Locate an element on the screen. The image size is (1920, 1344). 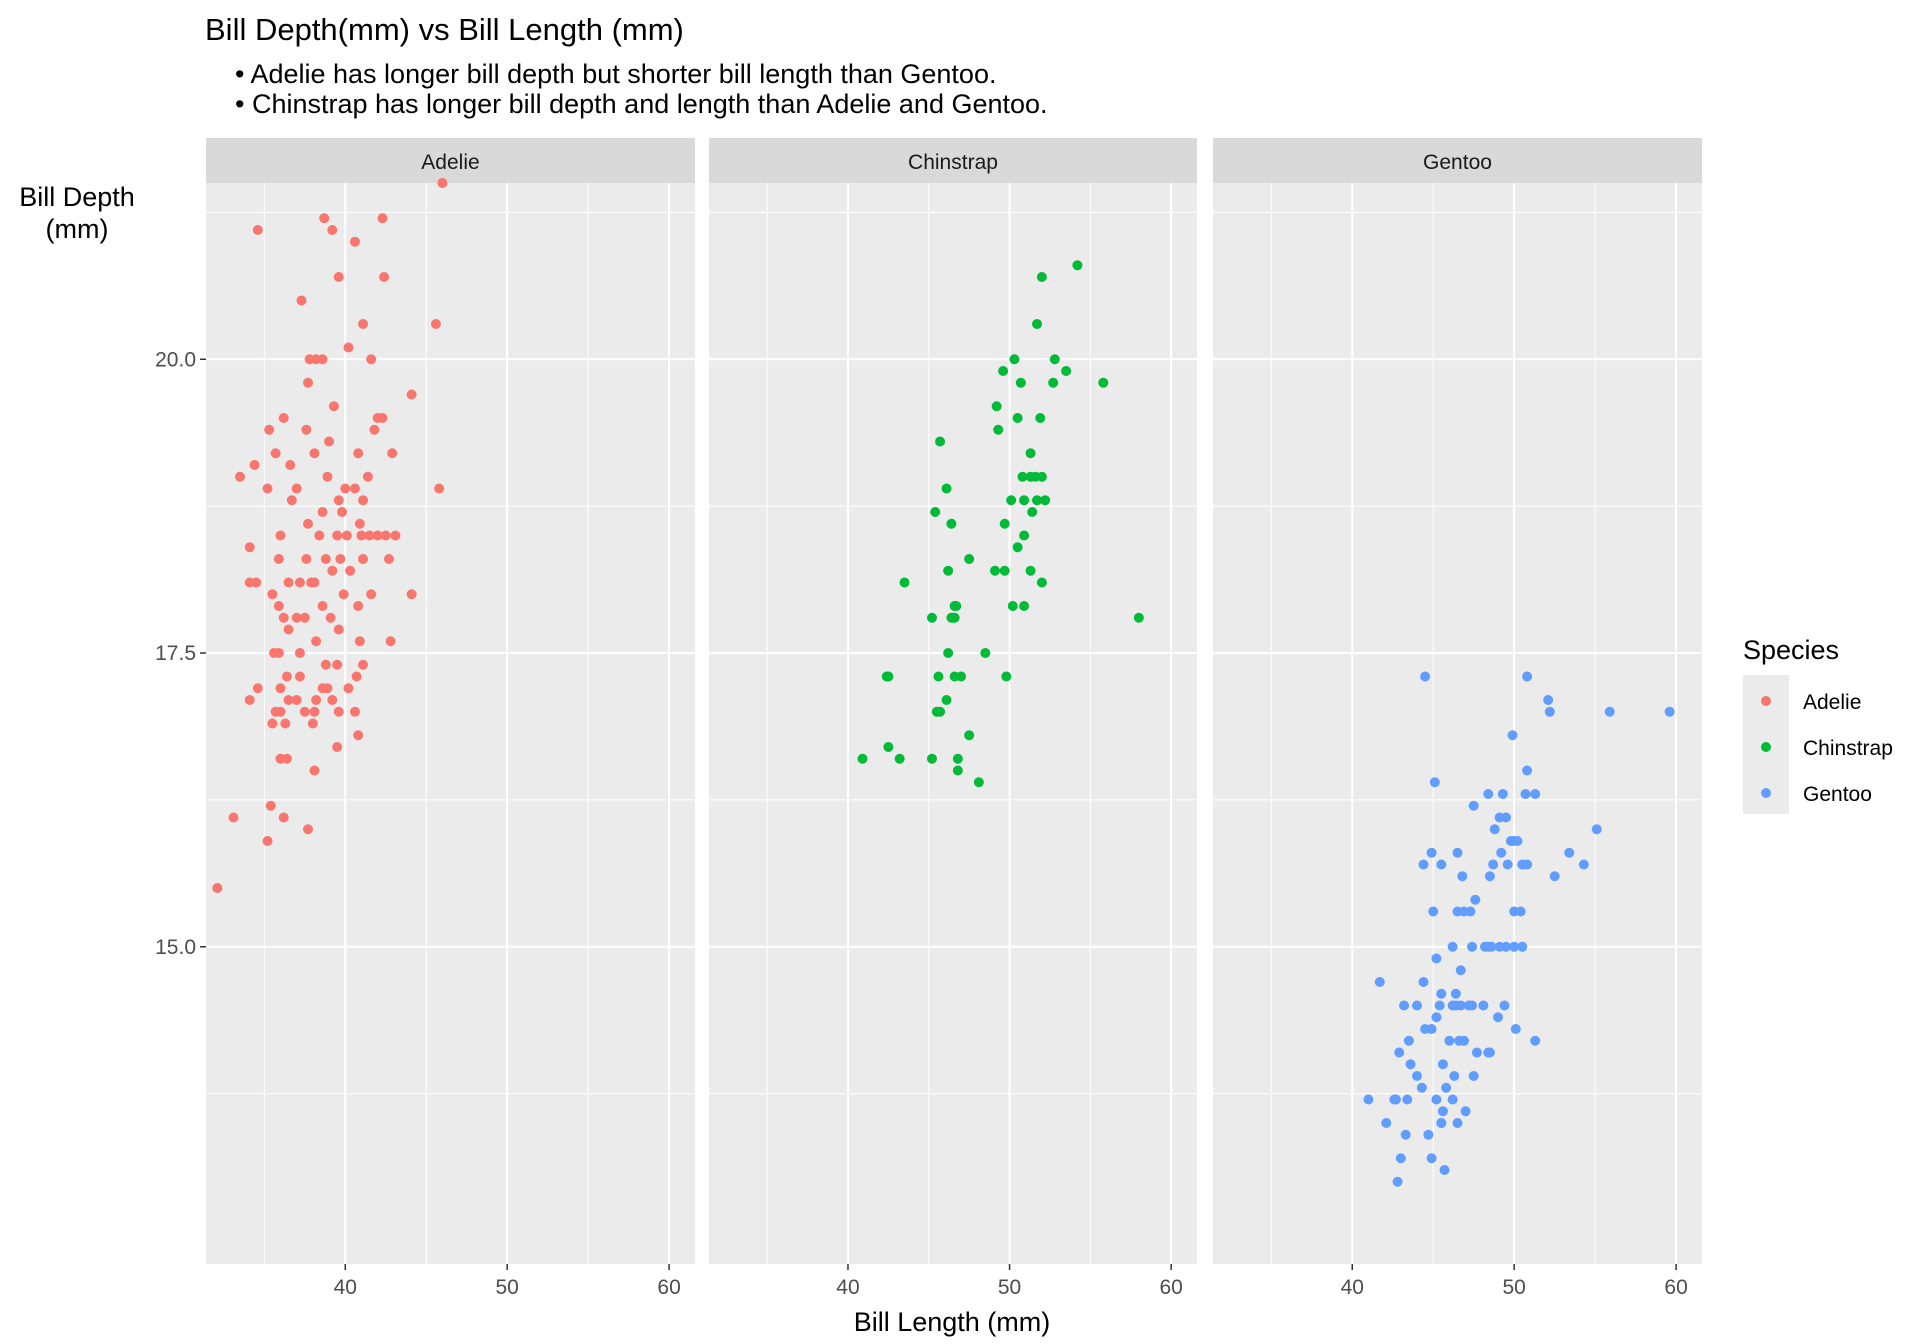
legend-key-gentoo is located at coordinates (1766, 793).